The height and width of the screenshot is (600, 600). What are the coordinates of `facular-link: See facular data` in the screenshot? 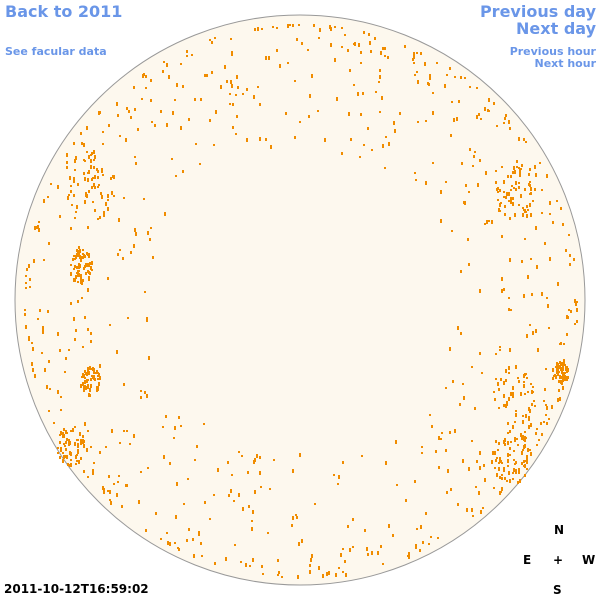 It's located at (56, 51).